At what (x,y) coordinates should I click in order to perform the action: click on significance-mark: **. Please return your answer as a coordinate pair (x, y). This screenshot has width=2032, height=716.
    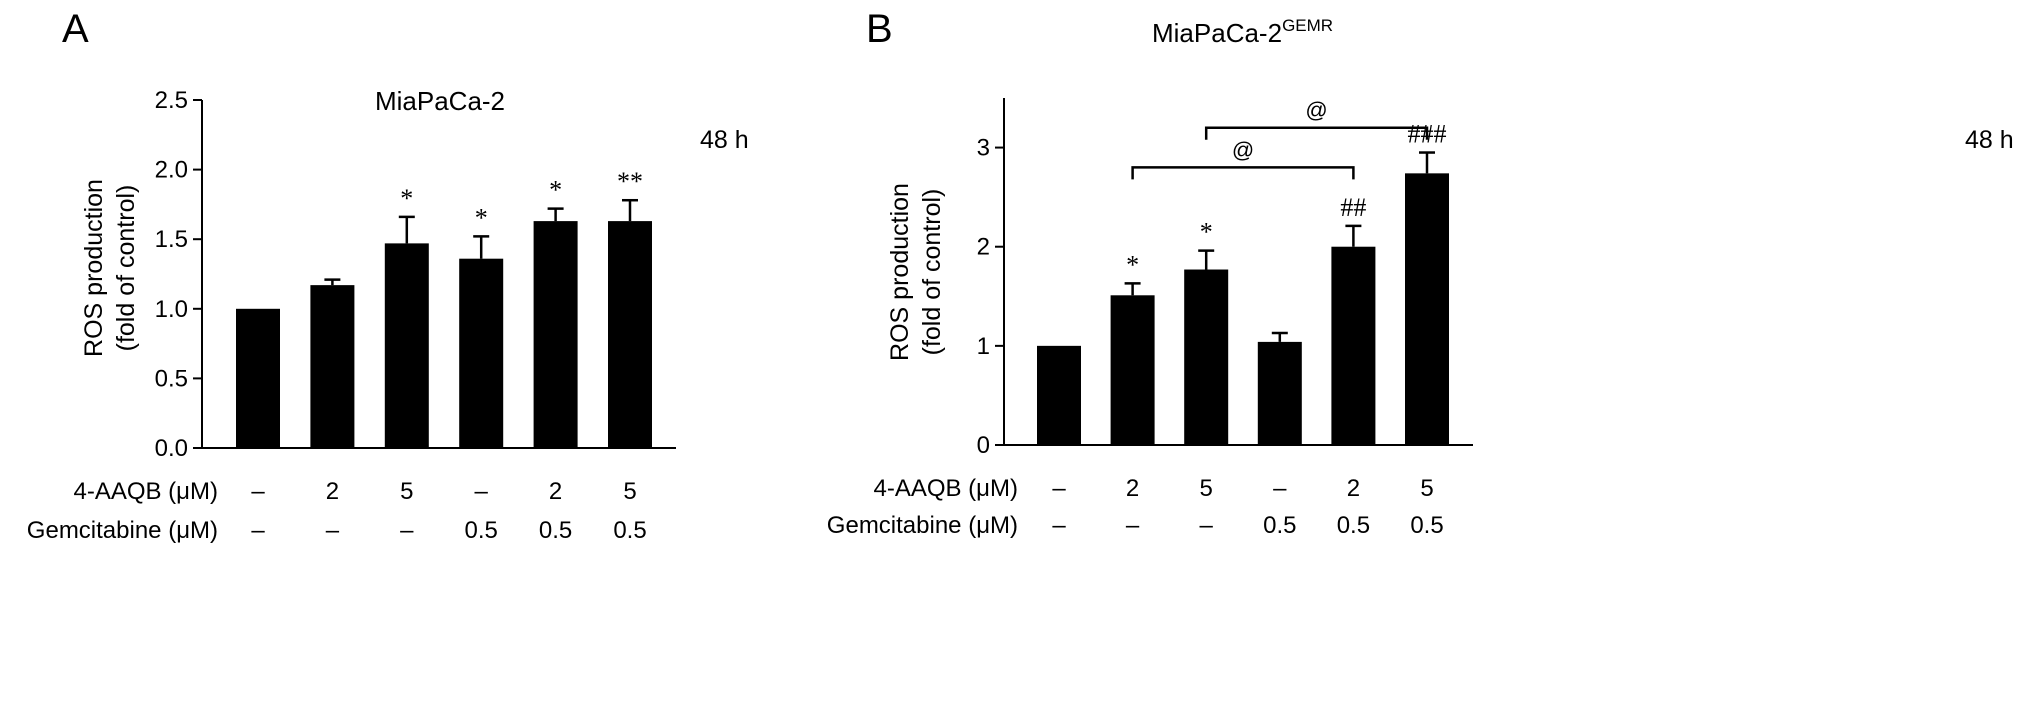
    Looking at the image, I should click on (630, 181).